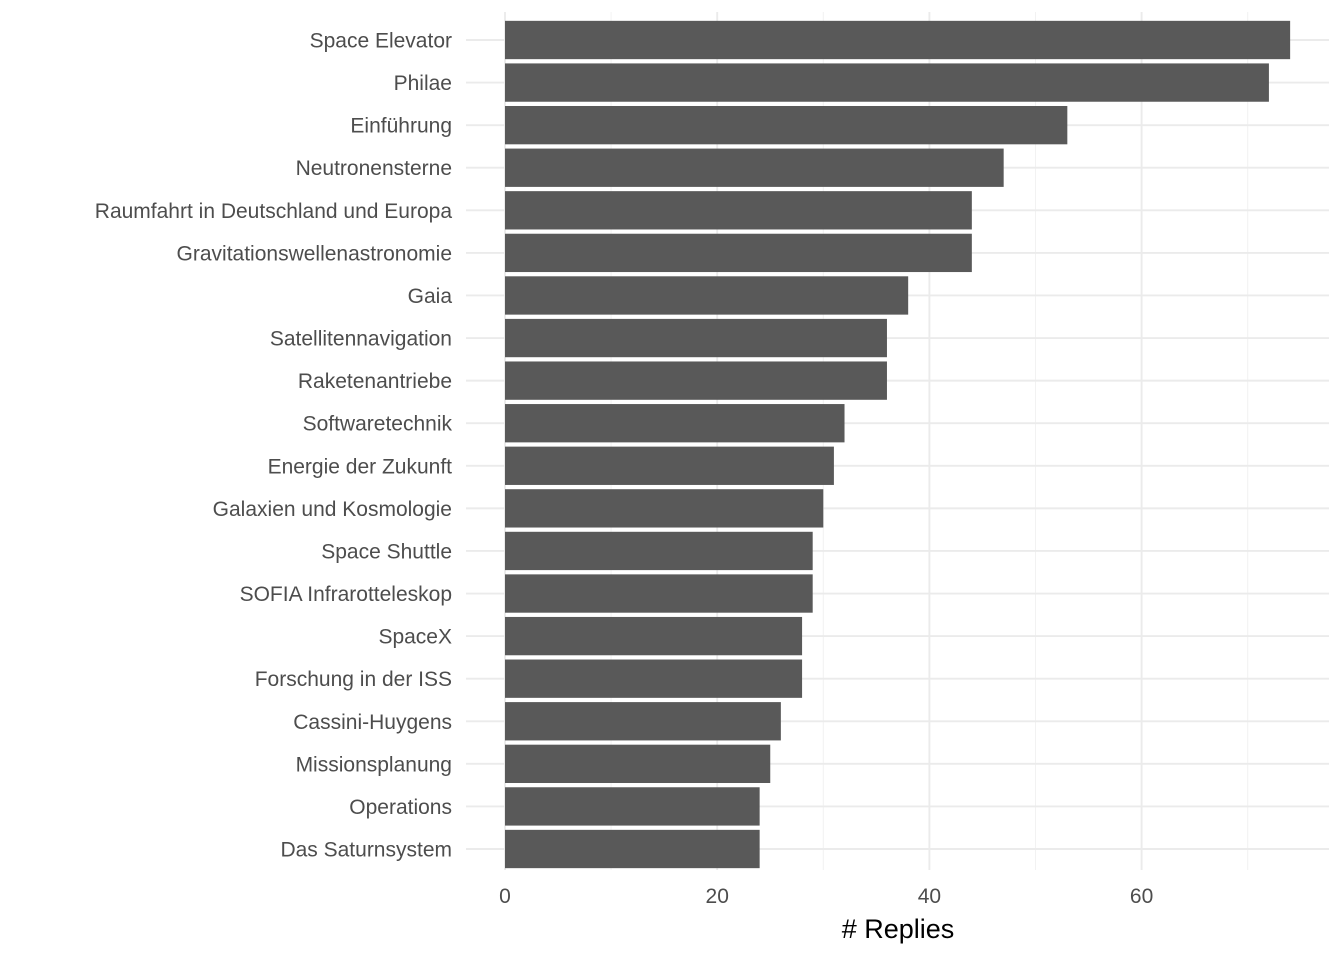 The height and width of the screenshot is (960, 1344). What do you see at coordinates (374, 168) in the screenshot?
I see `category-label: Neutronensterne` at bounding box center [374, 168].